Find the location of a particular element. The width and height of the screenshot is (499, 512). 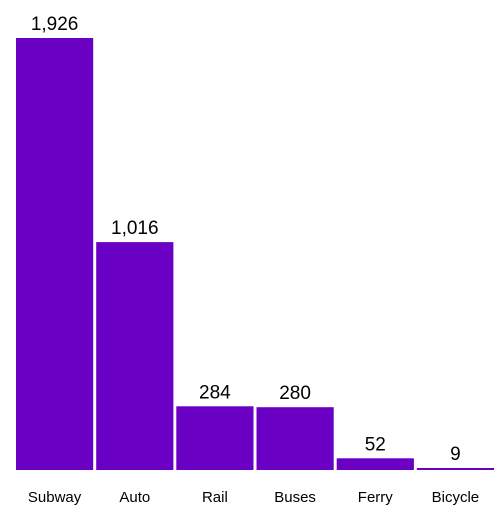

value-label-buses: 280 is located at coordinates (295, 393).